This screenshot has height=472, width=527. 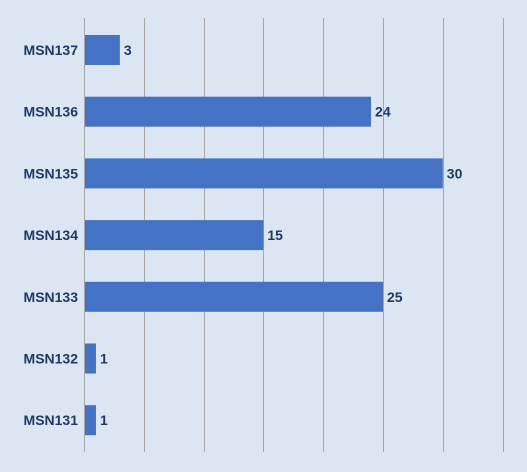 I want to click on bar-msn131, so click(x=90, y=420).